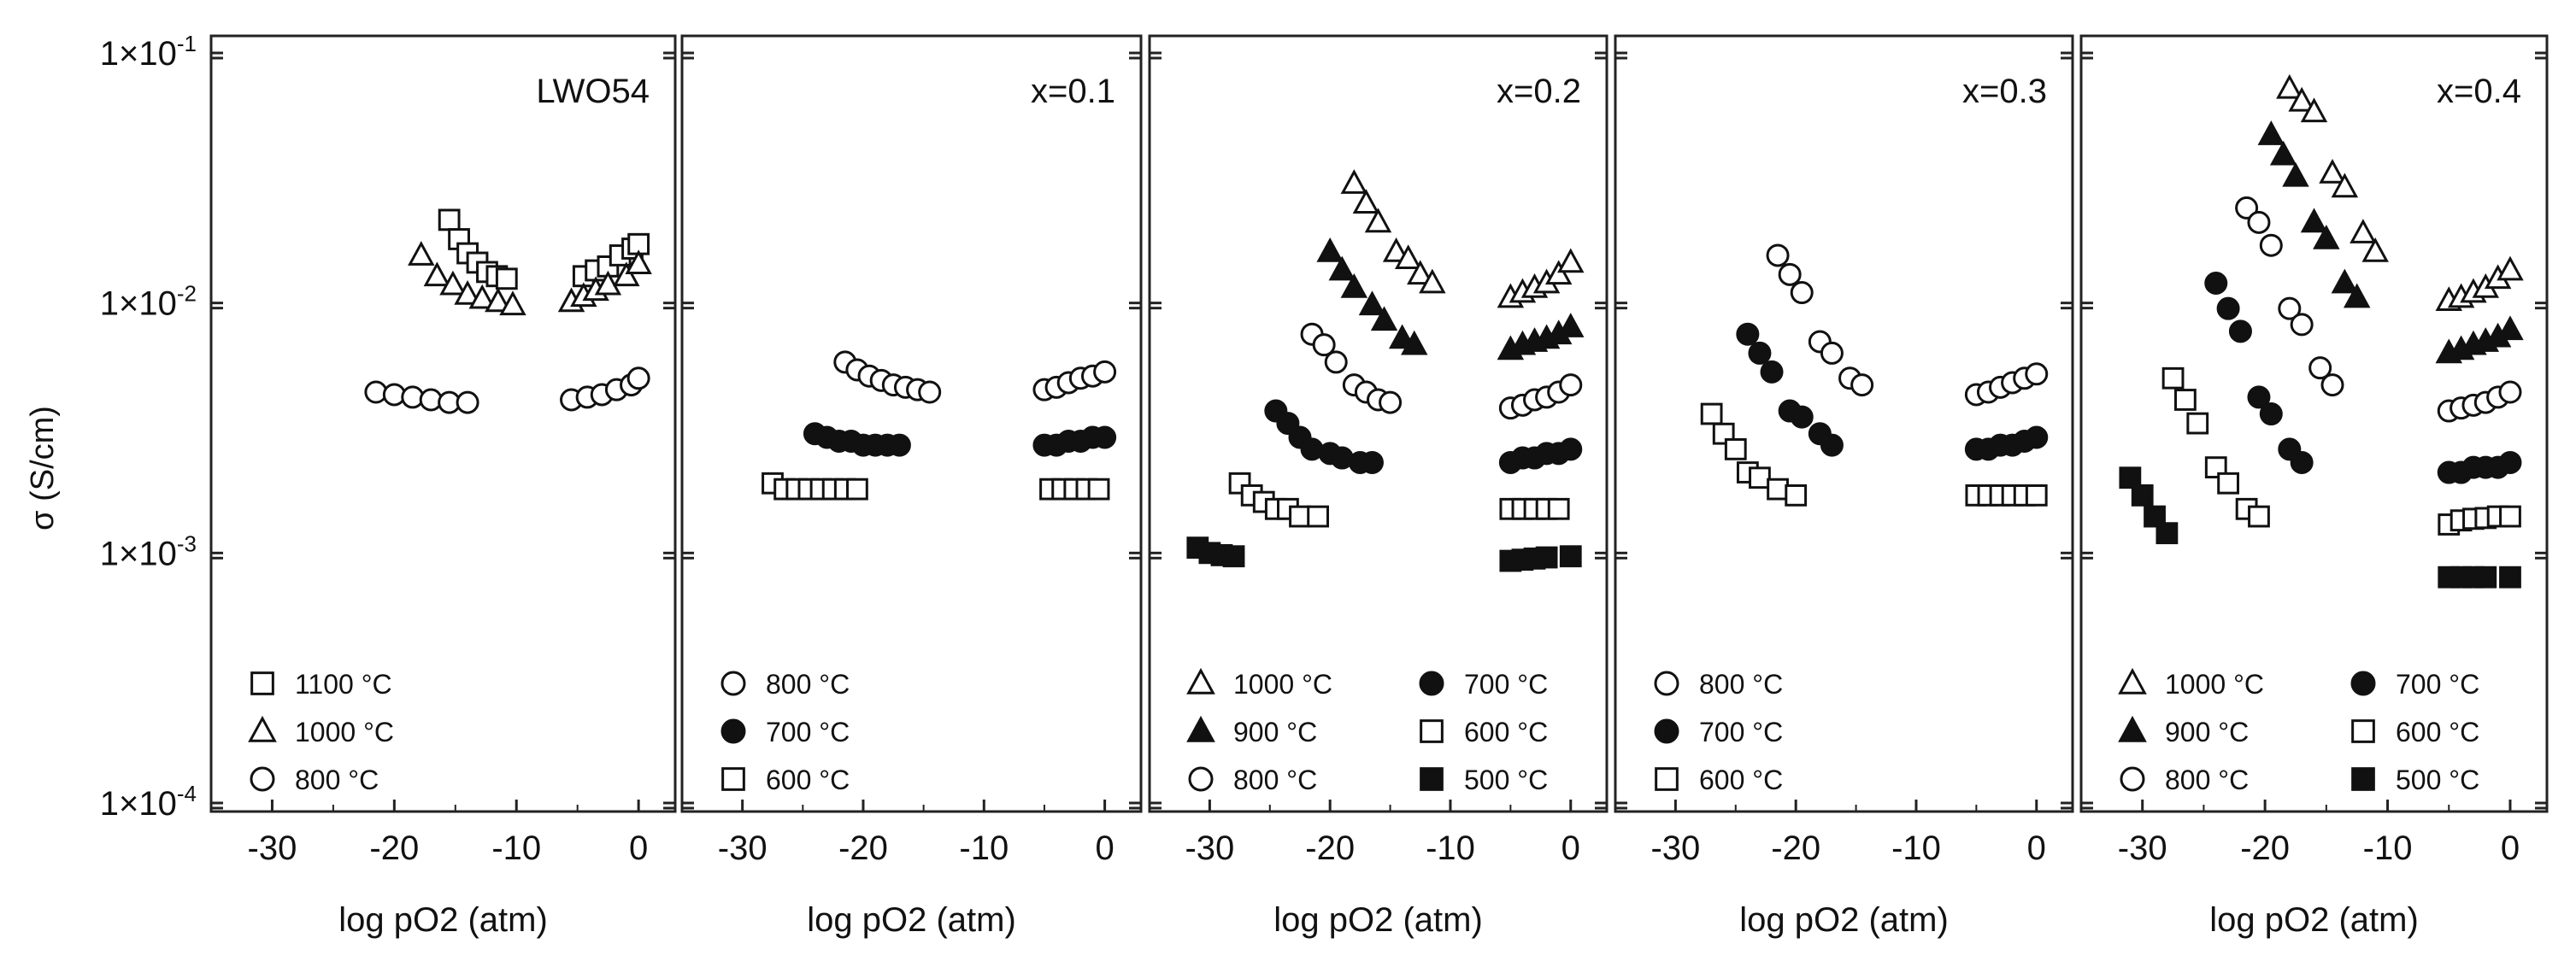  What do you see at coordinates (148, 52) in the screenshot?
I see `y-tick-label: 1×10⁻¹` at bounding box center [148, 52].